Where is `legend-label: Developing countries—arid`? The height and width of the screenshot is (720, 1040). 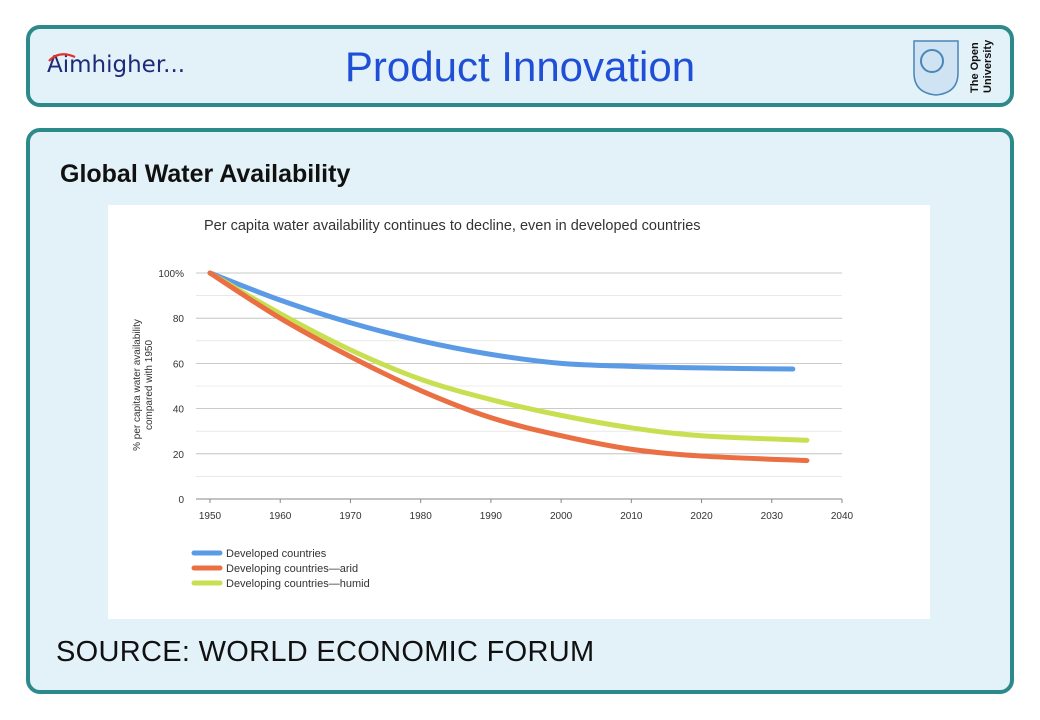 legend-label: Developing countries—arid is located at coordinates (292, 569).